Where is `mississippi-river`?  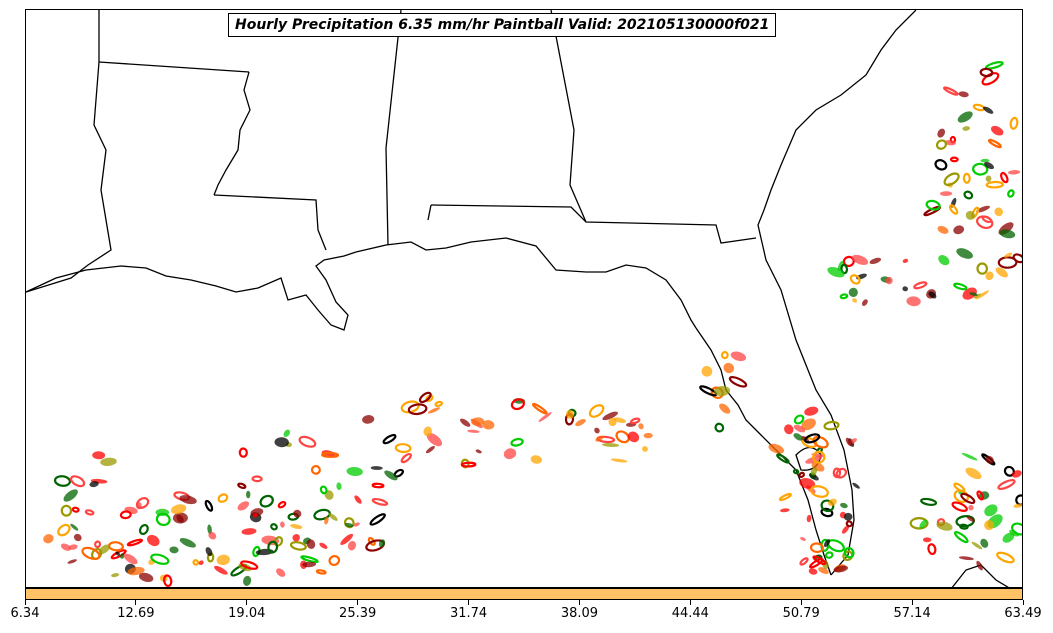
mississippi-river is located at coordinates (232, 133).